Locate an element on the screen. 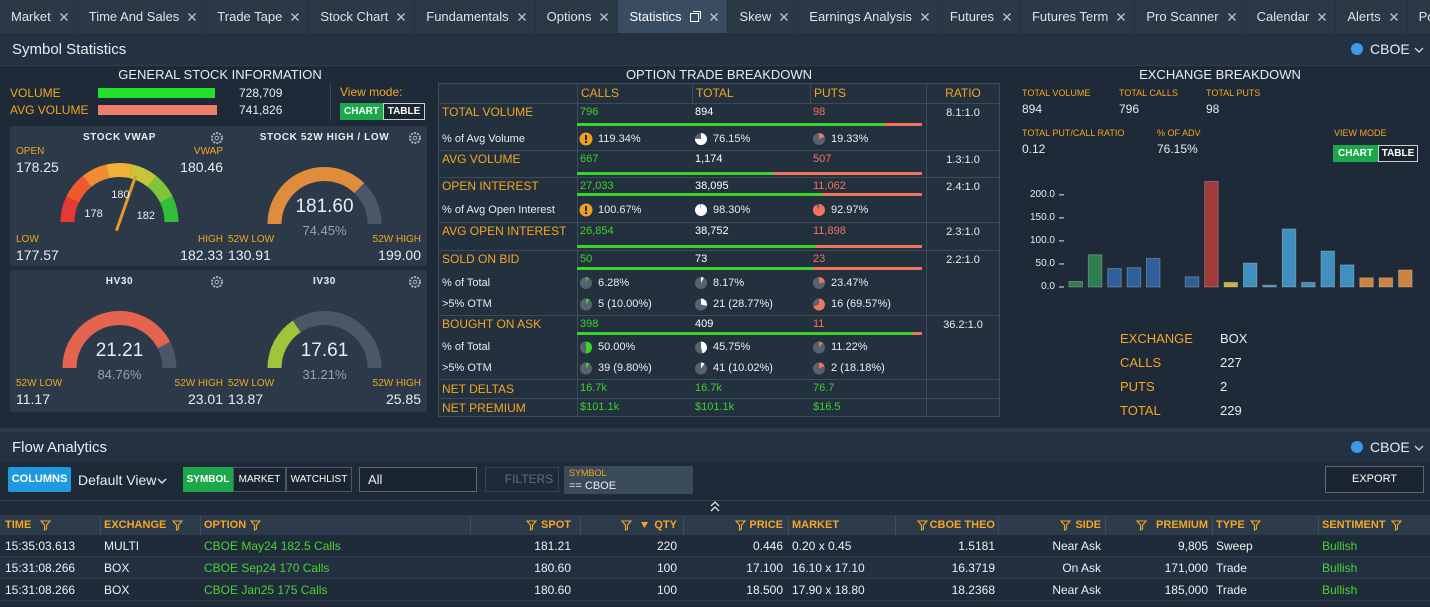 The height and width of the screenshot is (607, 1430). column-header: OPTION is located at coordinates (251, 525).